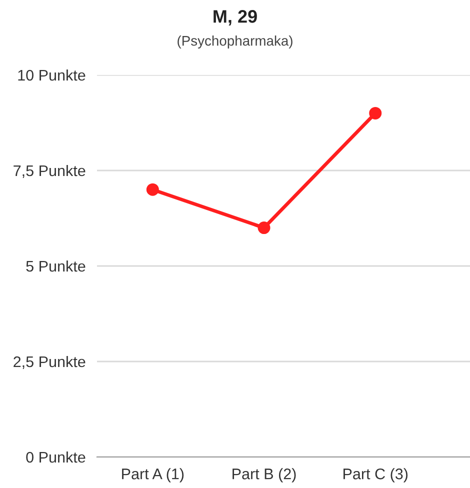 The width and height of the screenshot is (470, 488). I want to click on y-tick-label: 2,5 Punkte, so click(50, 362).